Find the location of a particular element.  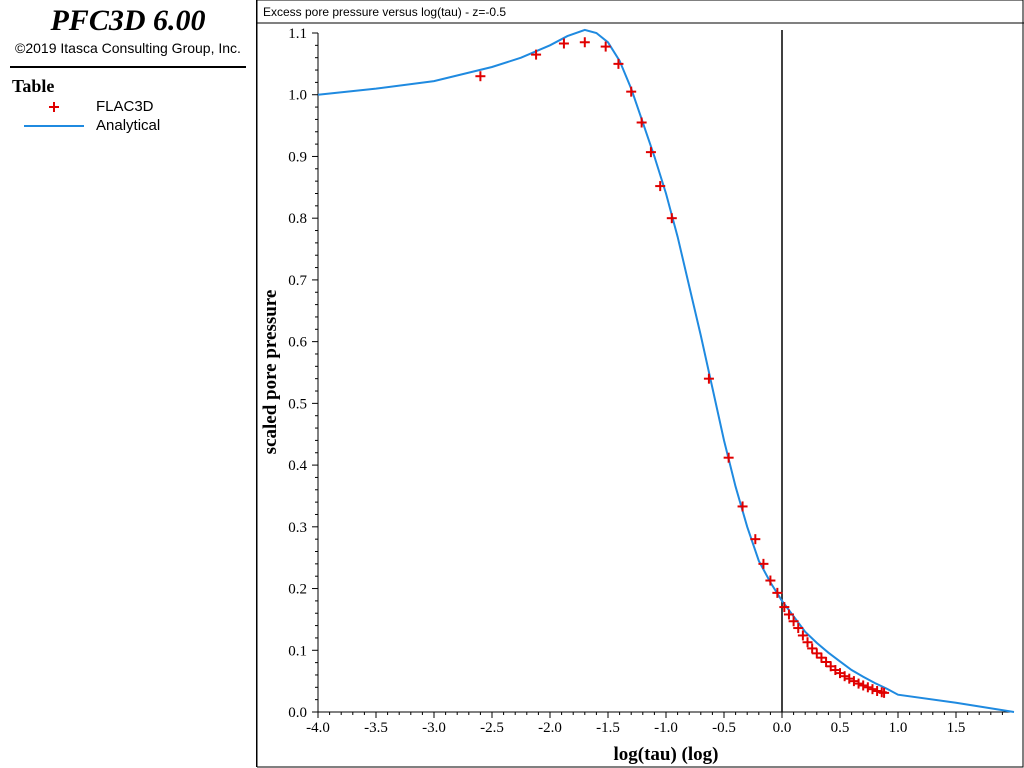

y-tick-label: 0.7 is located at coordinates (297, 281).